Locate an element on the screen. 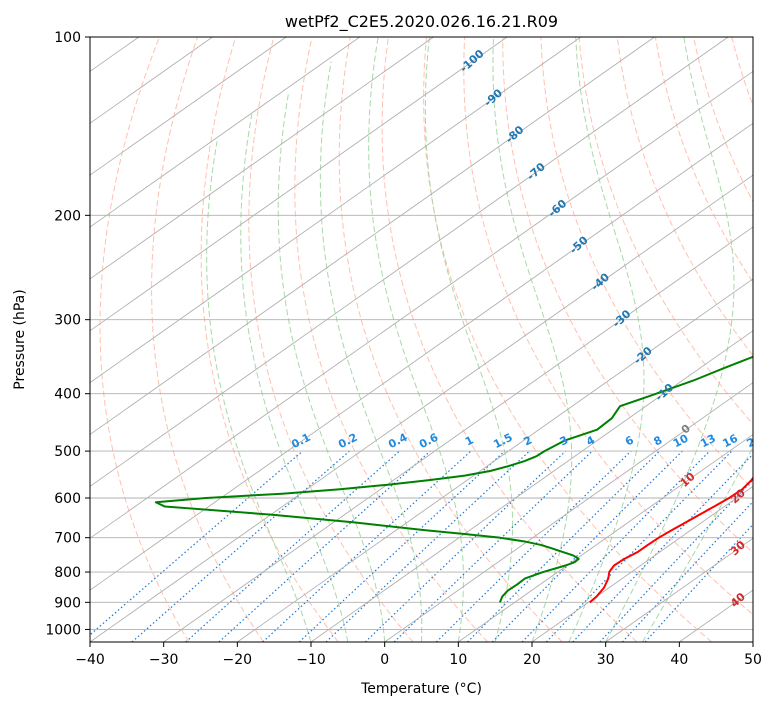 The image size is (775, 708). chart-title: wetPf2_C2E5.2020.026.16.21.R09 is located at coordinates (421, 22).